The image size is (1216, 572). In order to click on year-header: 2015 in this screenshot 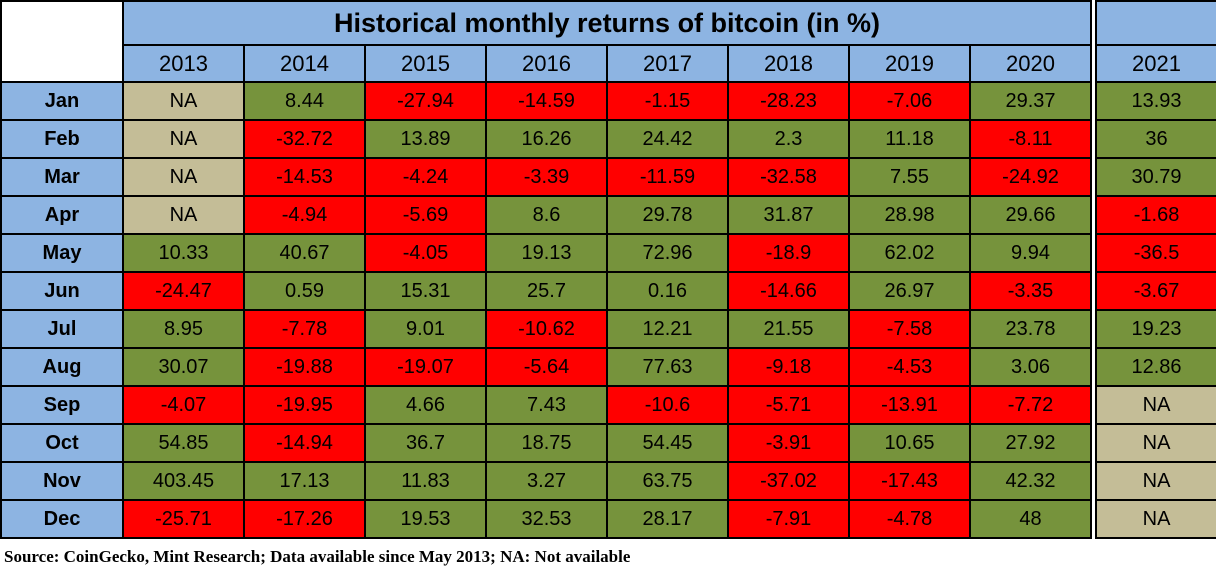, I will do `click(425, 63)`.